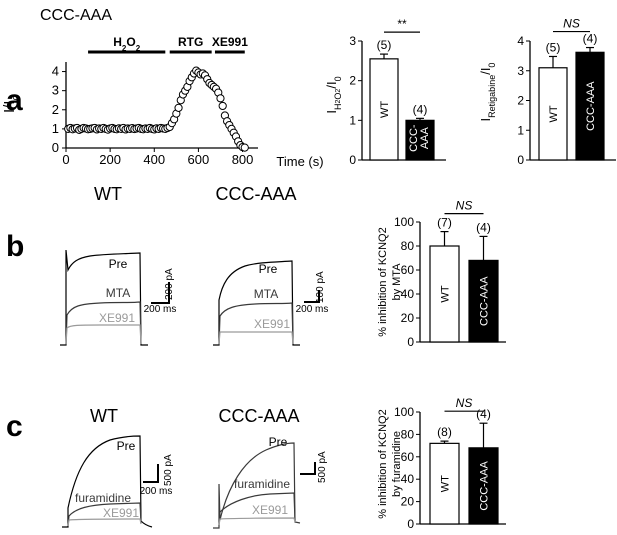 This screenshot has width=617, height=535. I want to click on trace-mta, so click(103, 323).